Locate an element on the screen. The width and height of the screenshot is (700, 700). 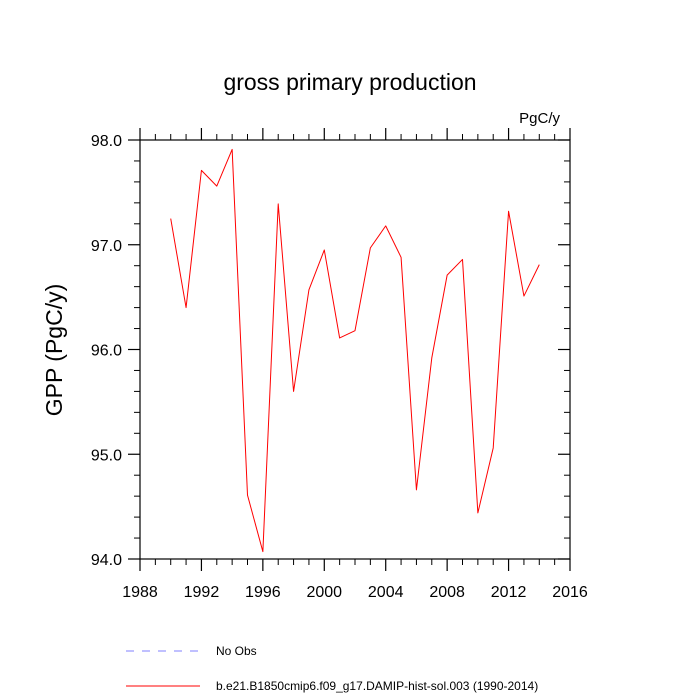
x-tick-label: 2004 is located at coordinates (386, 592).